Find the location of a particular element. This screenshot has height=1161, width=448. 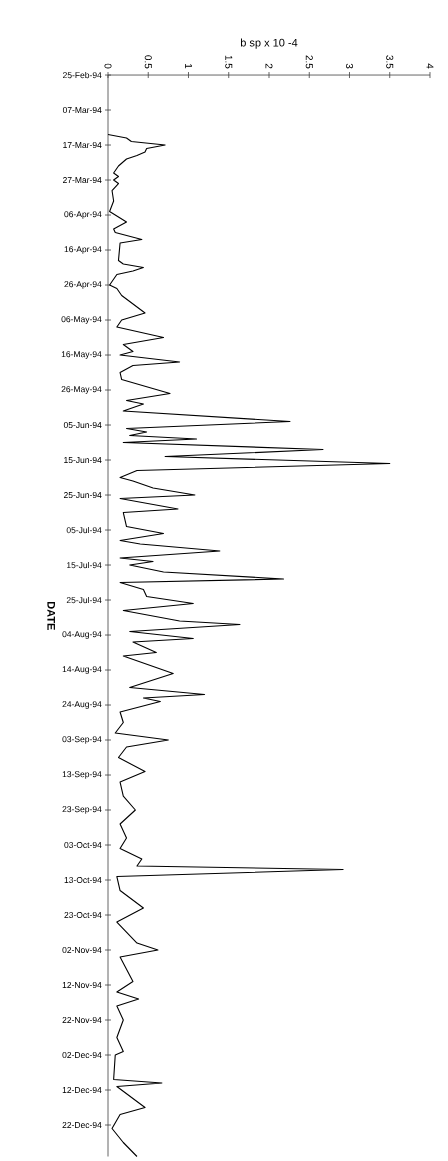

x-tick-label: 1 is located at coordinates (188, 66).